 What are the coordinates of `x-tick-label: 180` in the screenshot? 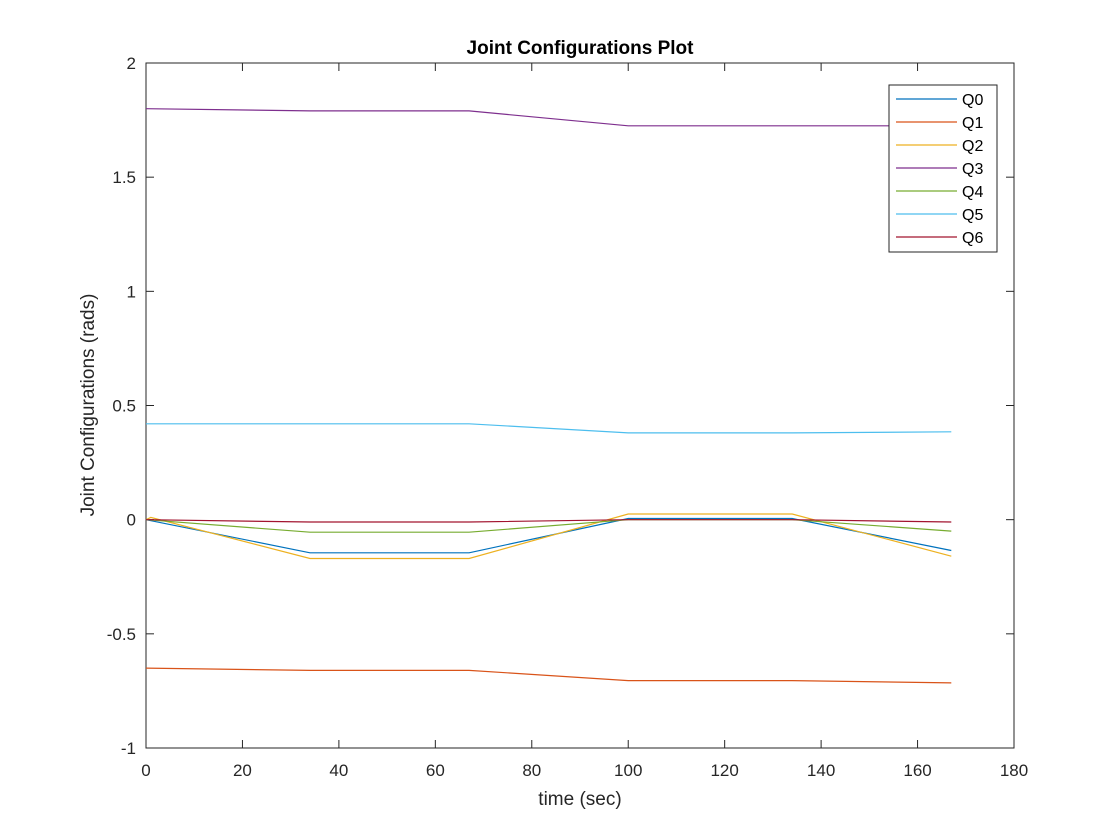 It's located at (1014, 770).